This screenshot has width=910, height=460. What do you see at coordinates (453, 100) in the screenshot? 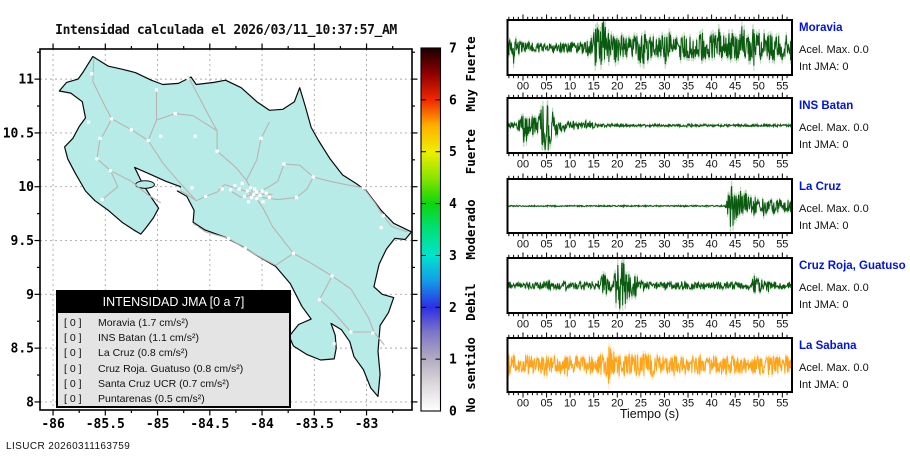
I see `svg-text: 6` at bounding box center [453, 100].